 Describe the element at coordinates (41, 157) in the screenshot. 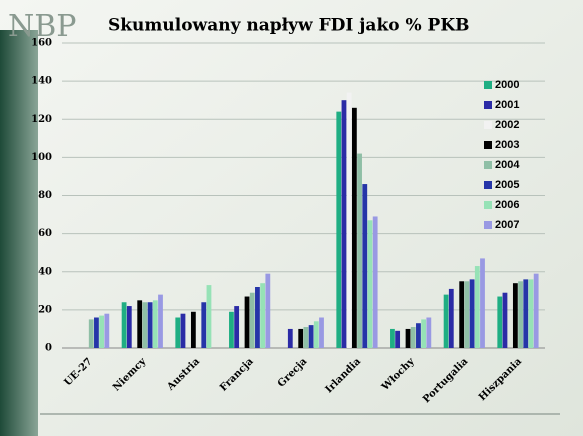

I see `y-tick-label: 100` at that location.